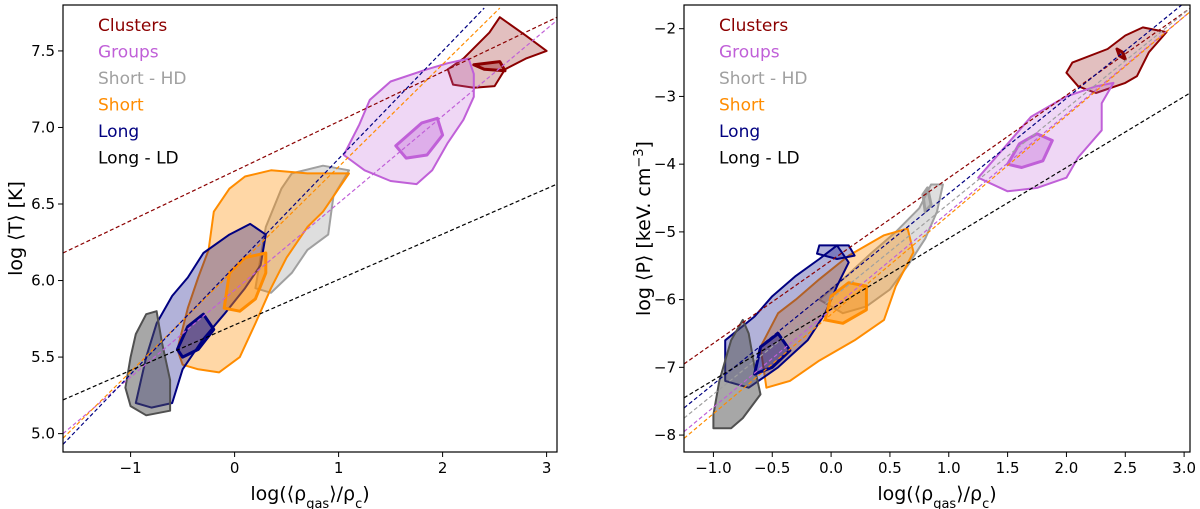 This screenshot has height=509, width=1200. I want to click on y-tick-label: −3, so click(665, 96).